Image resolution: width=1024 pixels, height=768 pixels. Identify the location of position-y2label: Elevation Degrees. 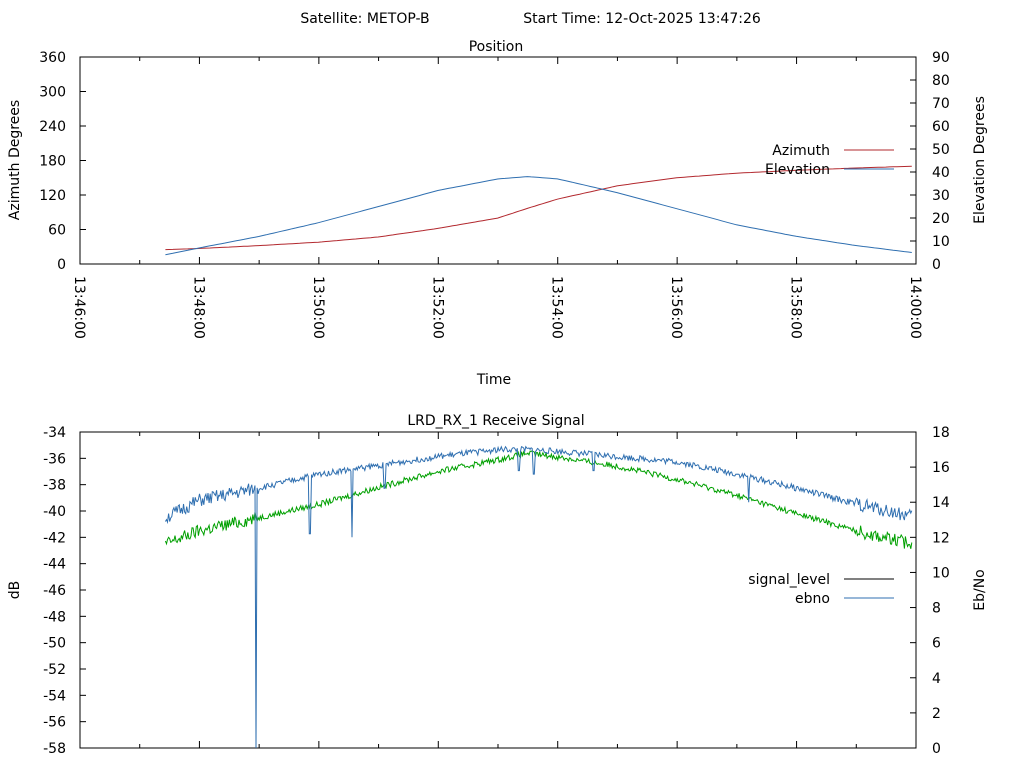
(980, 160).